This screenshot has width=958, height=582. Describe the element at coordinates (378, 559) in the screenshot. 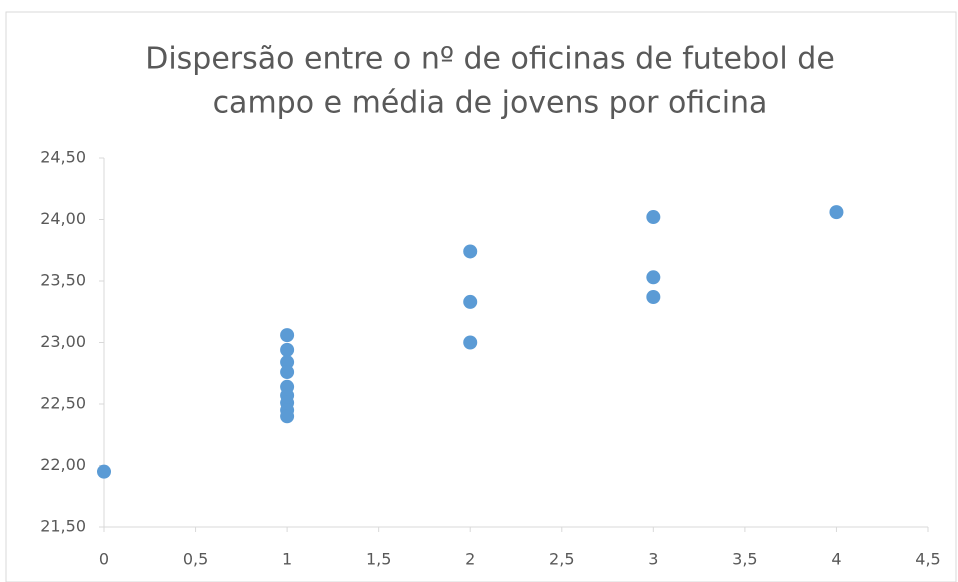

I see `x-tick-label: 1,5` at that location.